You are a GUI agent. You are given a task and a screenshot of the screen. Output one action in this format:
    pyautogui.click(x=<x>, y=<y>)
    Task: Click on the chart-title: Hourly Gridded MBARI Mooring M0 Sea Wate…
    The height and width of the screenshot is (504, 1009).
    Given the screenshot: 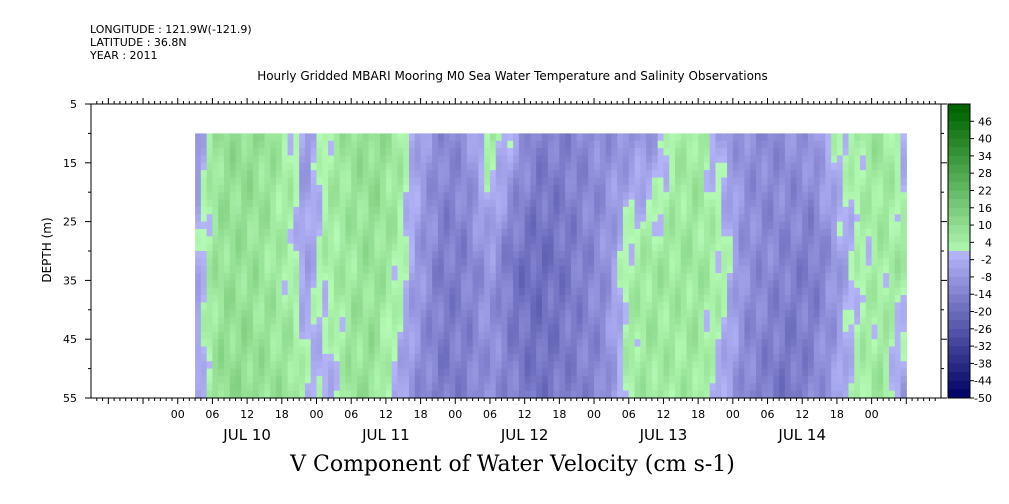 What is the action you would take?
    pyautogui.click(x=512, y=76)
    